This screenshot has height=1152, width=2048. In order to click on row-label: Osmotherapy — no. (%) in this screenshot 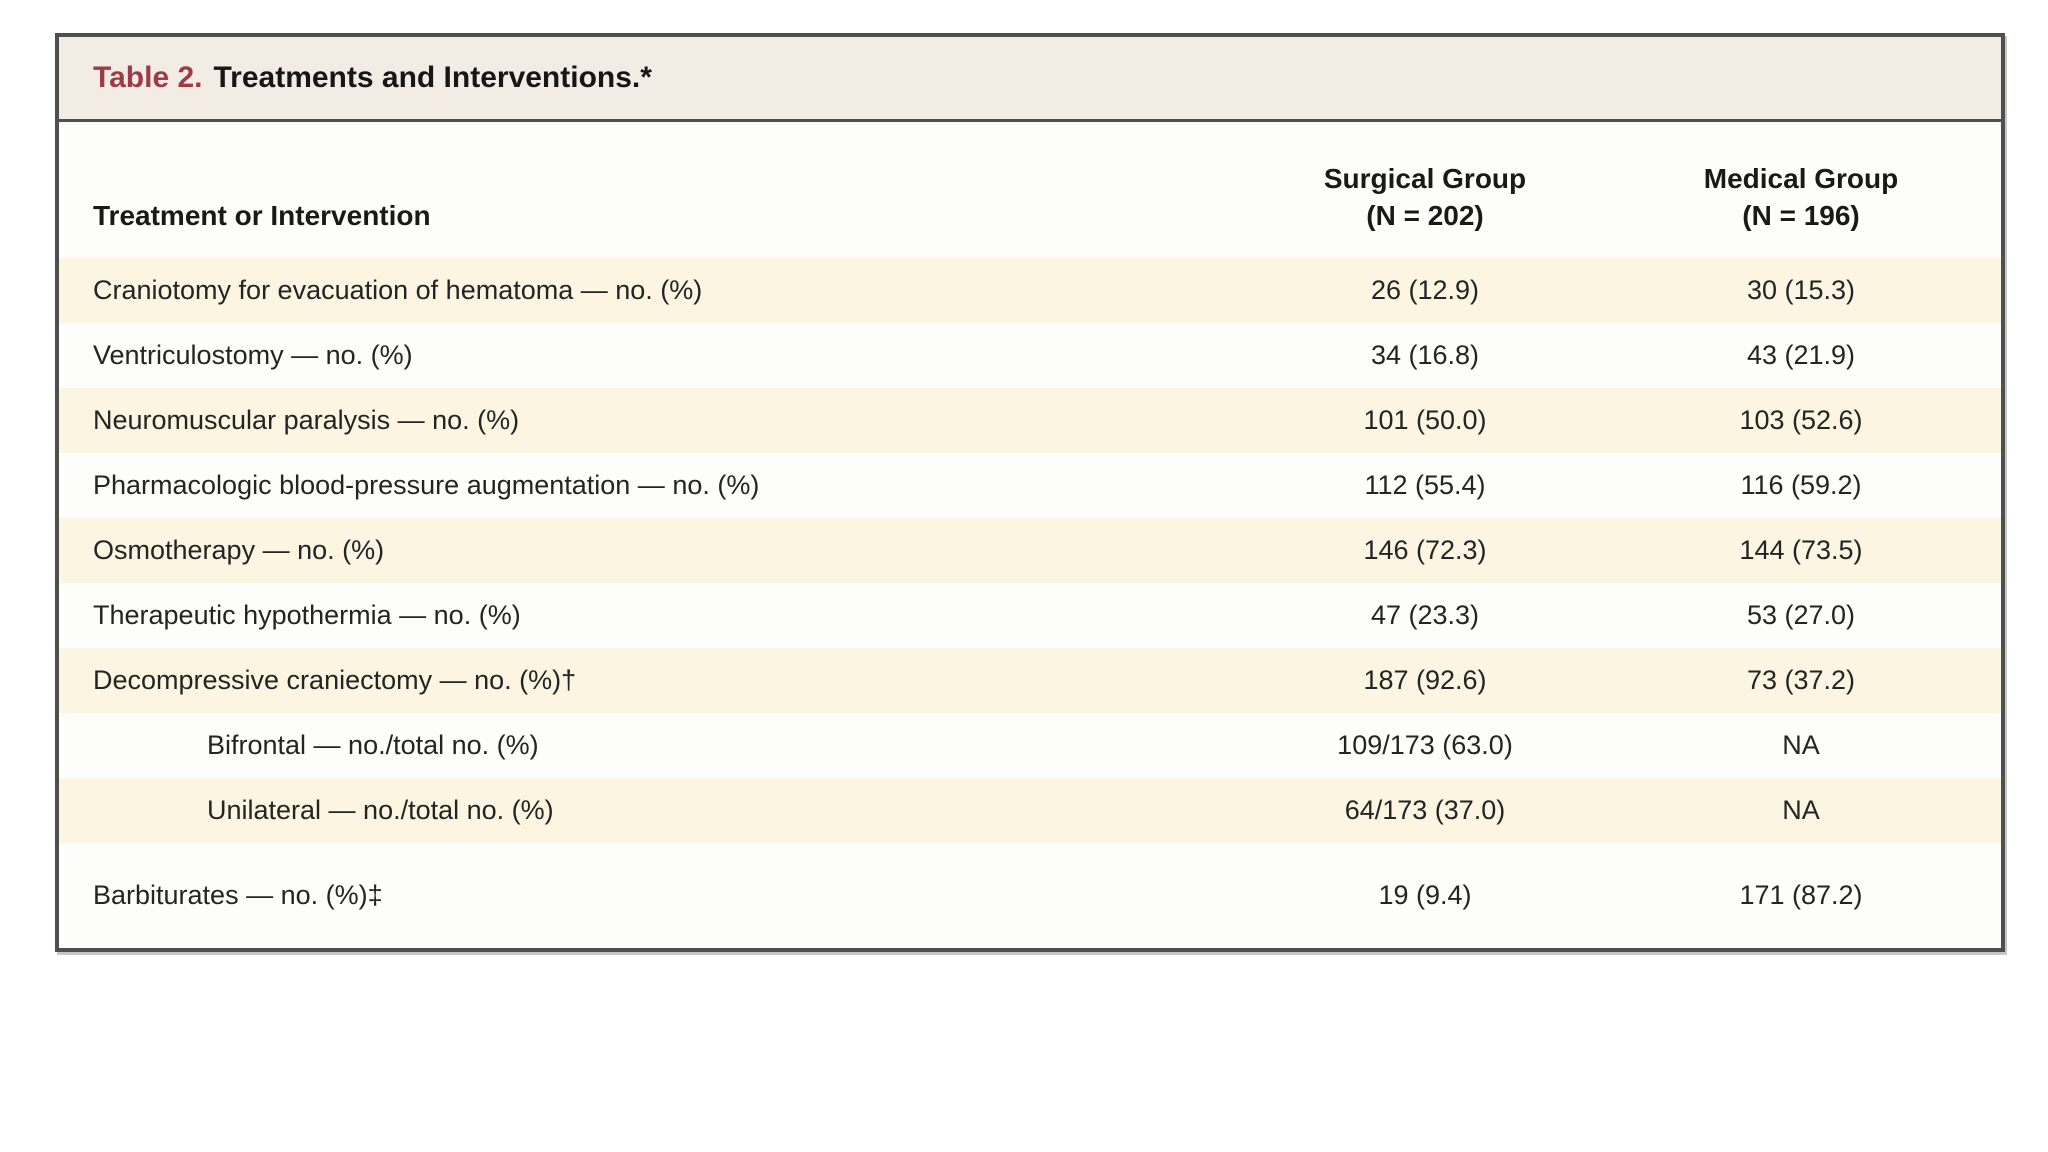, I will do `click(239, 550)`.